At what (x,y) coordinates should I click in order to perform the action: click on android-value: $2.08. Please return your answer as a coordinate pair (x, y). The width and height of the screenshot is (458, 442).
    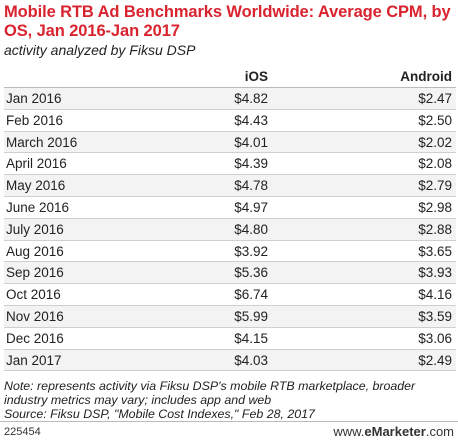
    Looking at the image, I should click on (435, 164).